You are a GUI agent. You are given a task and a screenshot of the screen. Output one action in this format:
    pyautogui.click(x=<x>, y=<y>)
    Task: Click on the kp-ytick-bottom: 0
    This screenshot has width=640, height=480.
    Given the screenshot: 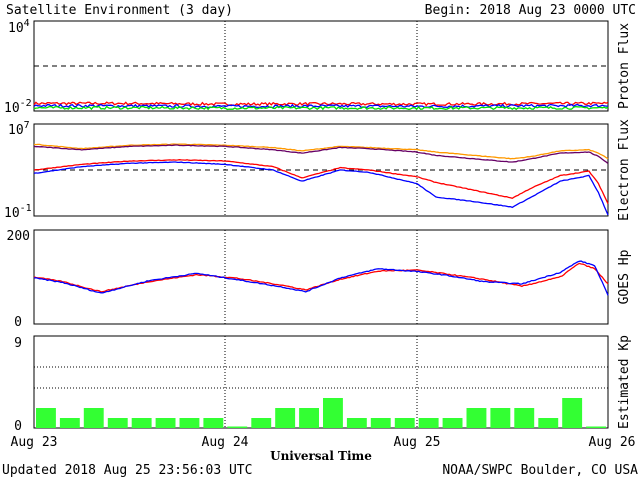 What is the action you would take?
    pyautogui.click(x=18, y=426)
    